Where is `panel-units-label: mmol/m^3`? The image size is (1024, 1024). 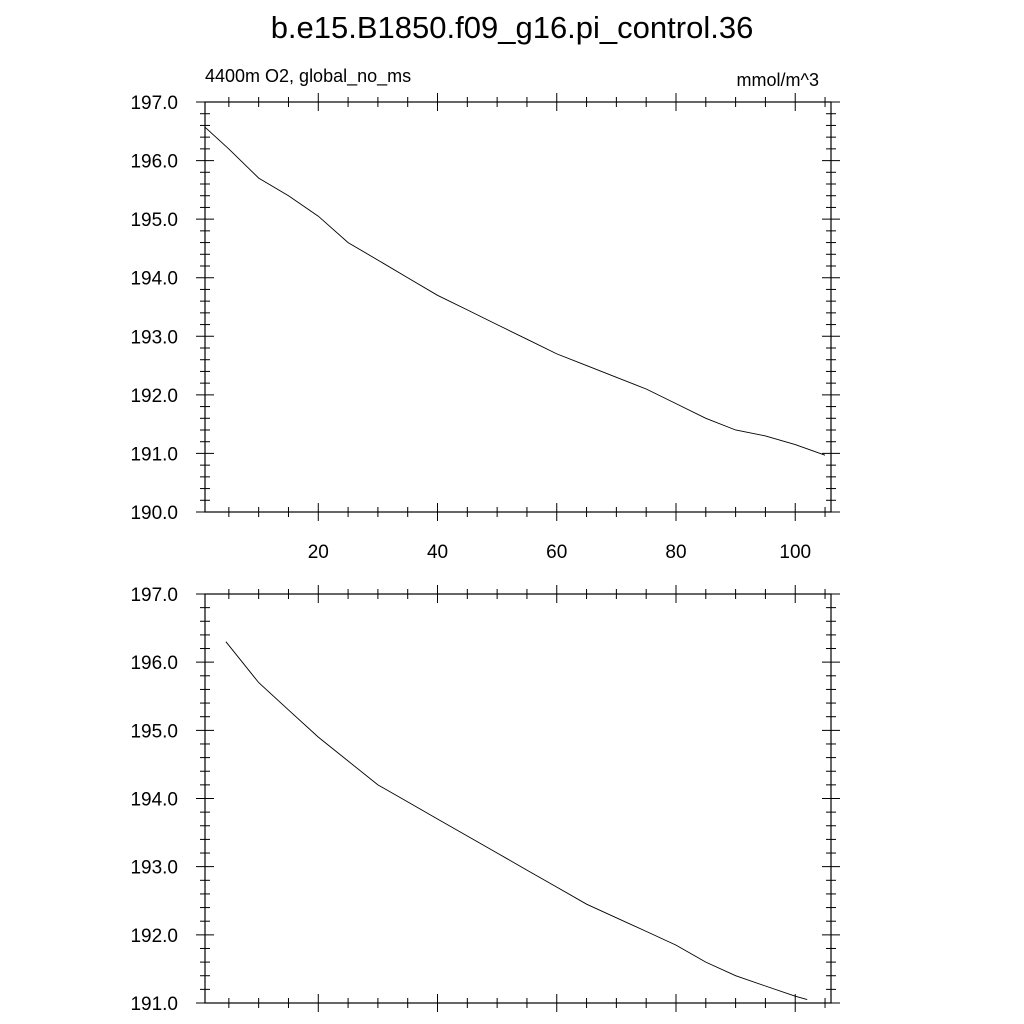 panel-units-label: mmol/m^3 is located at coordinates (778, 80).